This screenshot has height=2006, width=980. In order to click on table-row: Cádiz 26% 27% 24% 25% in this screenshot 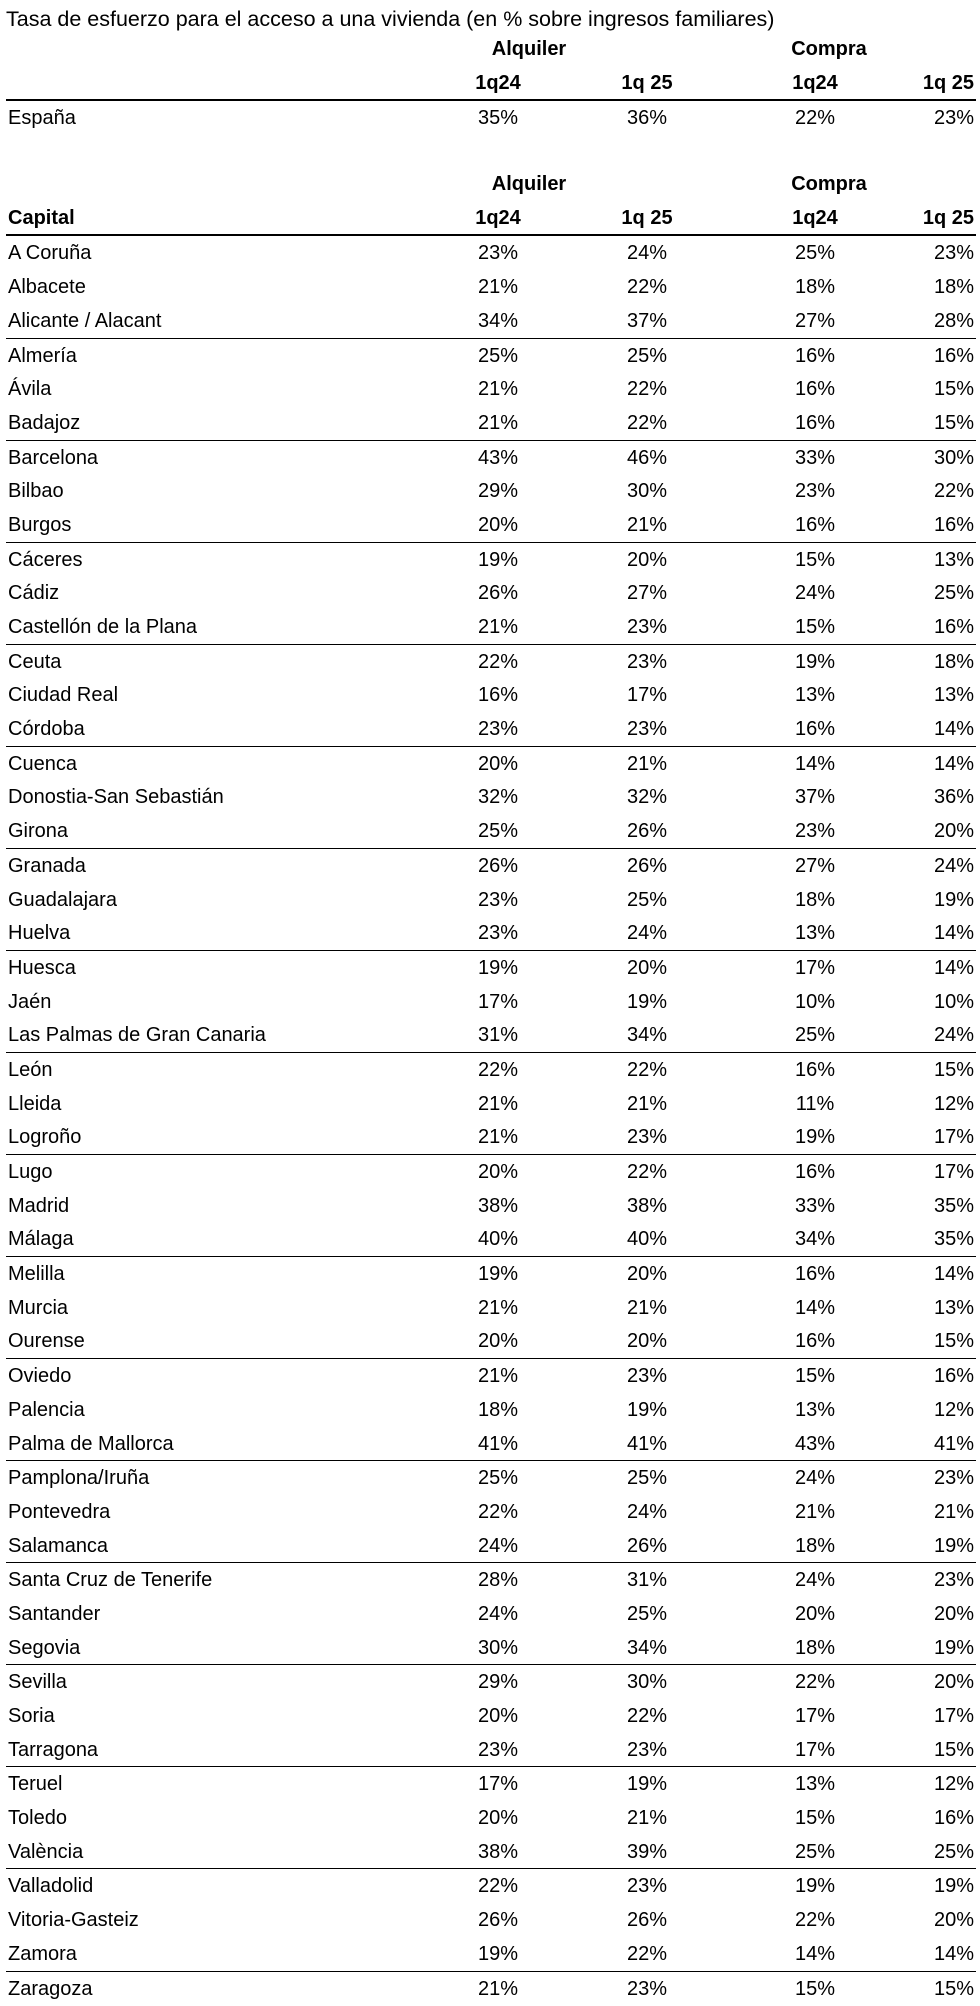, I will do `click(491, 593)`.